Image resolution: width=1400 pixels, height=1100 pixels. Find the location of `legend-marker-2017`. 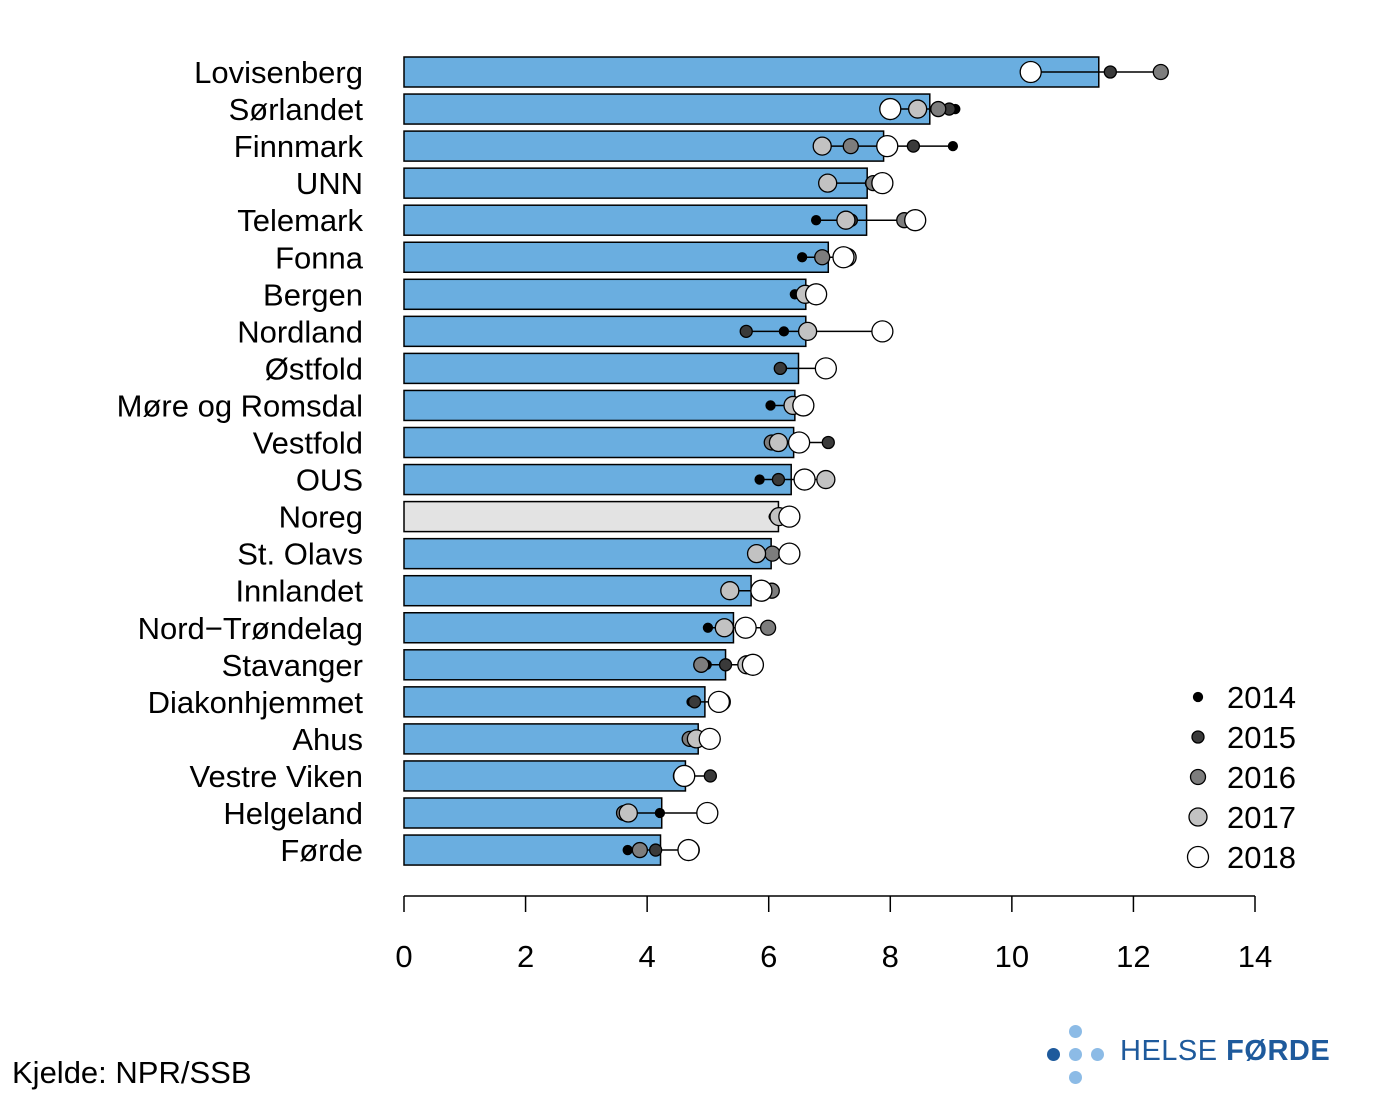

legend-marker-2017 is located at coordinates (1198, 817).